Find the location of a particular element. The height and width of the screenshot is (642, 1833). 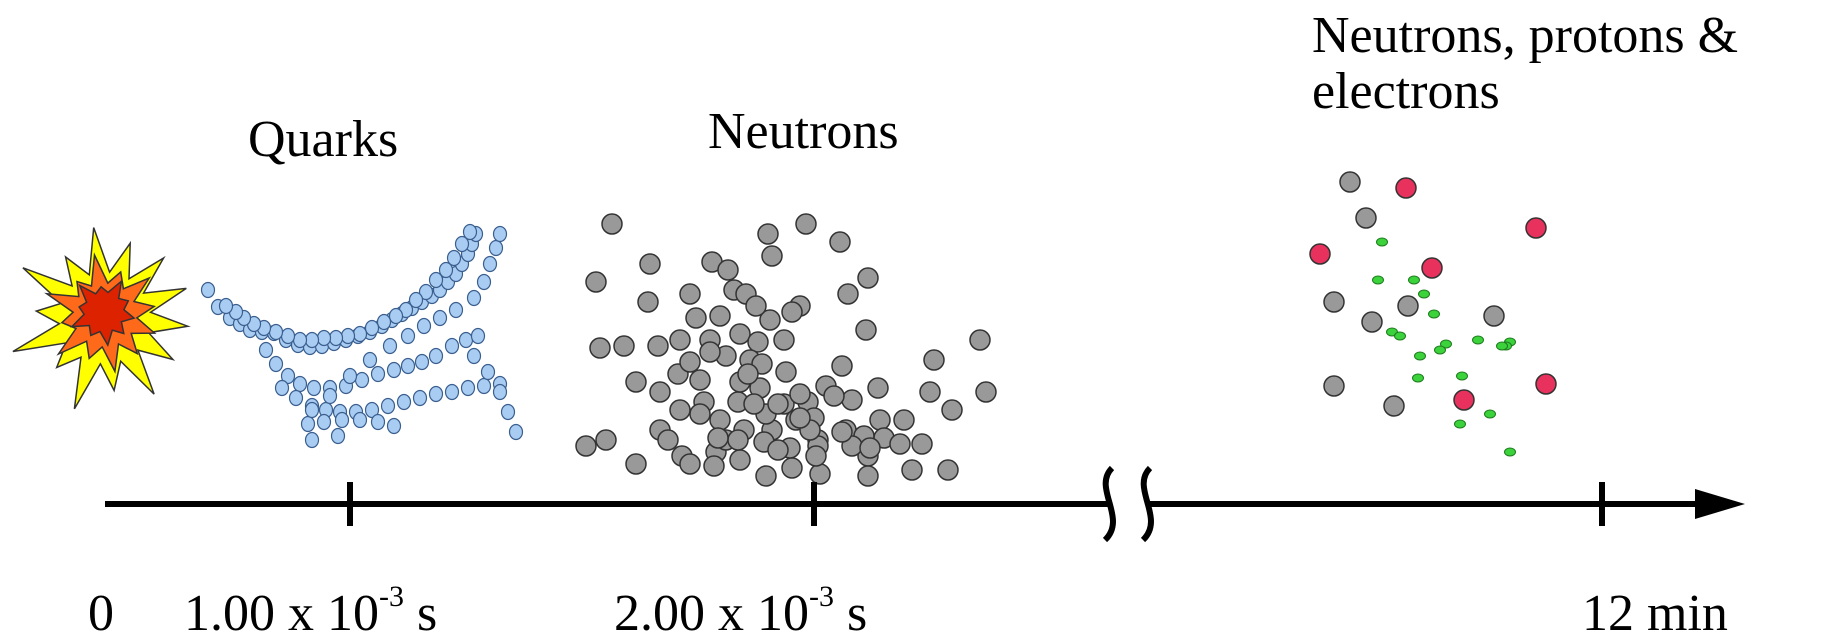

tick-label-0: 0 is located at coordinates (101, 613).